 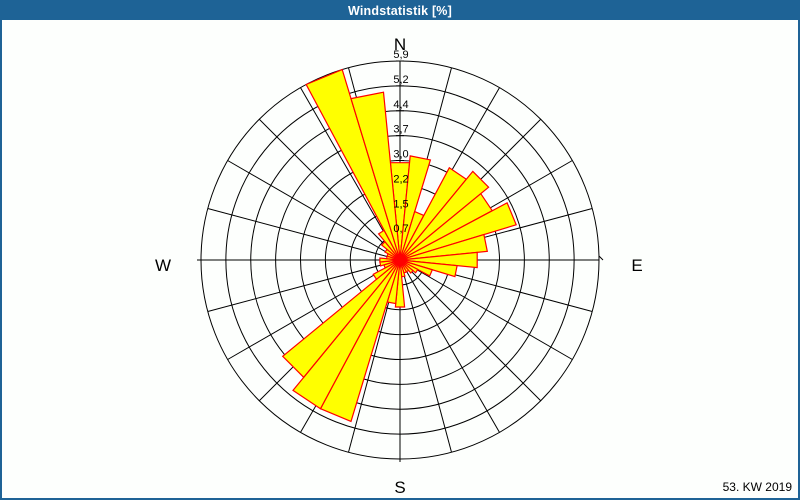 I want to click on compass-label-n: N, so click(x=400, y=44).